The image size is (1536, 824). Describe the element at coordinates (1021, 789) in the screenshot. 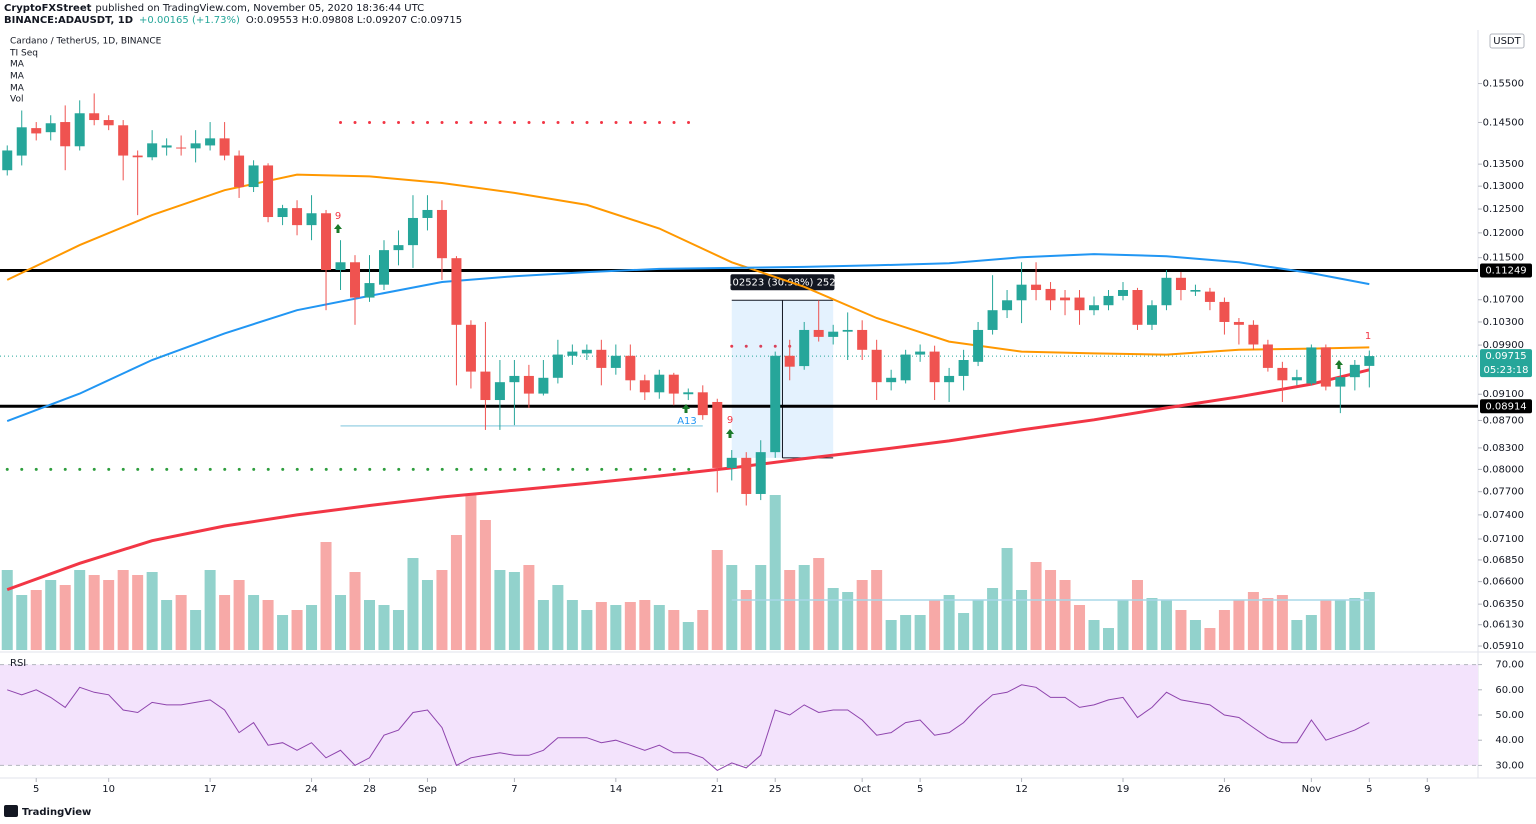

I see `x-tick-label: 12` at that location.